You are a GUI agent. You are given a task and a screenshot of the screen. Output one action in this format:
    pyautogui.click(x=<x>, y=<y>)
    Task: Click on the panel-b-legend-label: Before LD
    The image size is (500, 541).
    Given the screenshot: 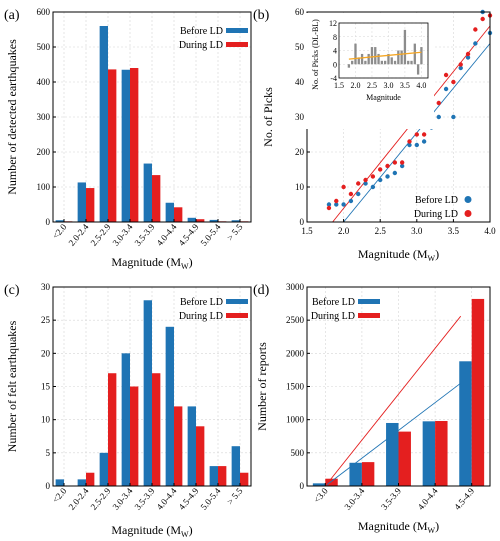 What is the action you would take?
    pyautogui.click(x=436, y=200)
    